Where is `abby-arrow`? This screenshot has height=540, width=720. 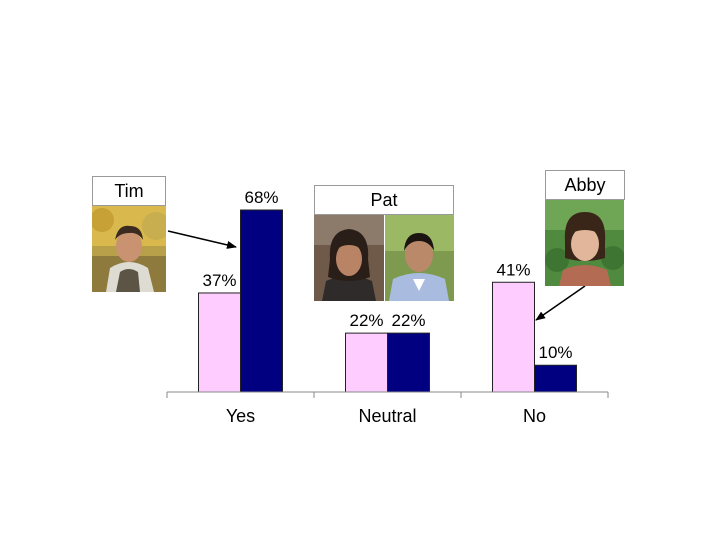
abby-arrow is located at coordinates (560, 303).